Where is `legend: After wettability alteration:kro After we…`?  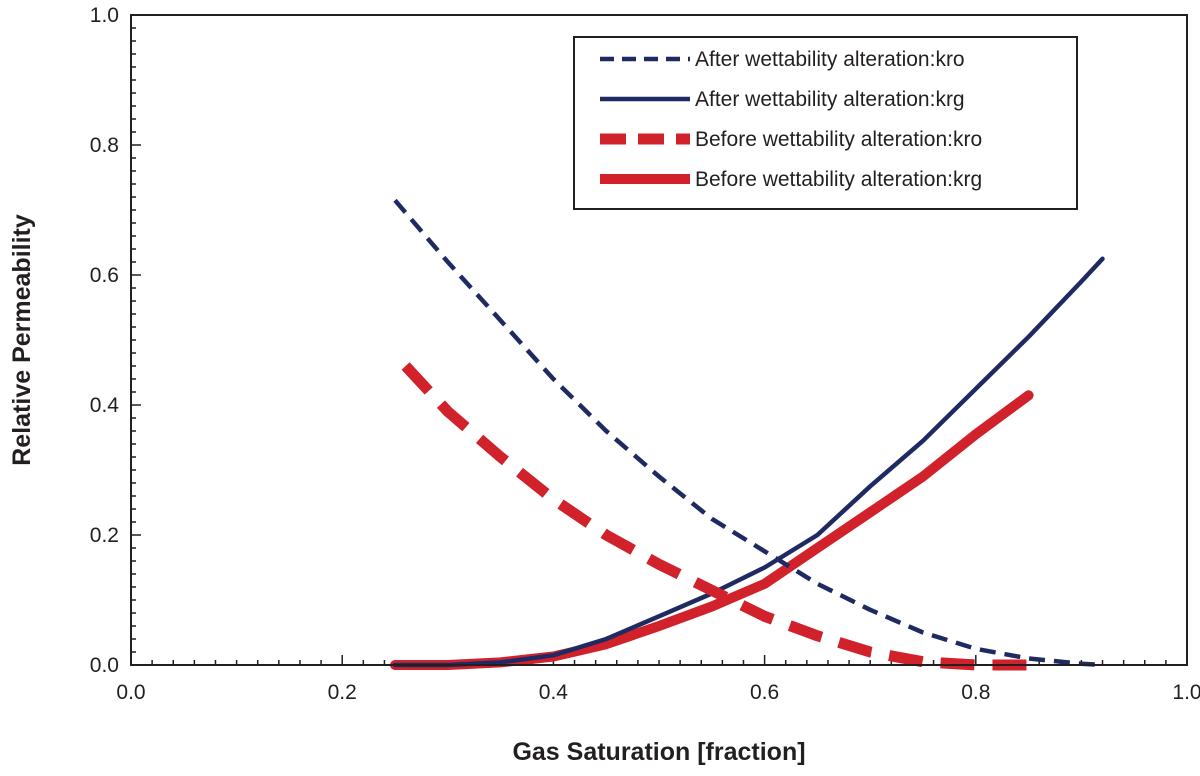 legend: After wettability alteration:kro After we… is located at coordinates (825, 123).